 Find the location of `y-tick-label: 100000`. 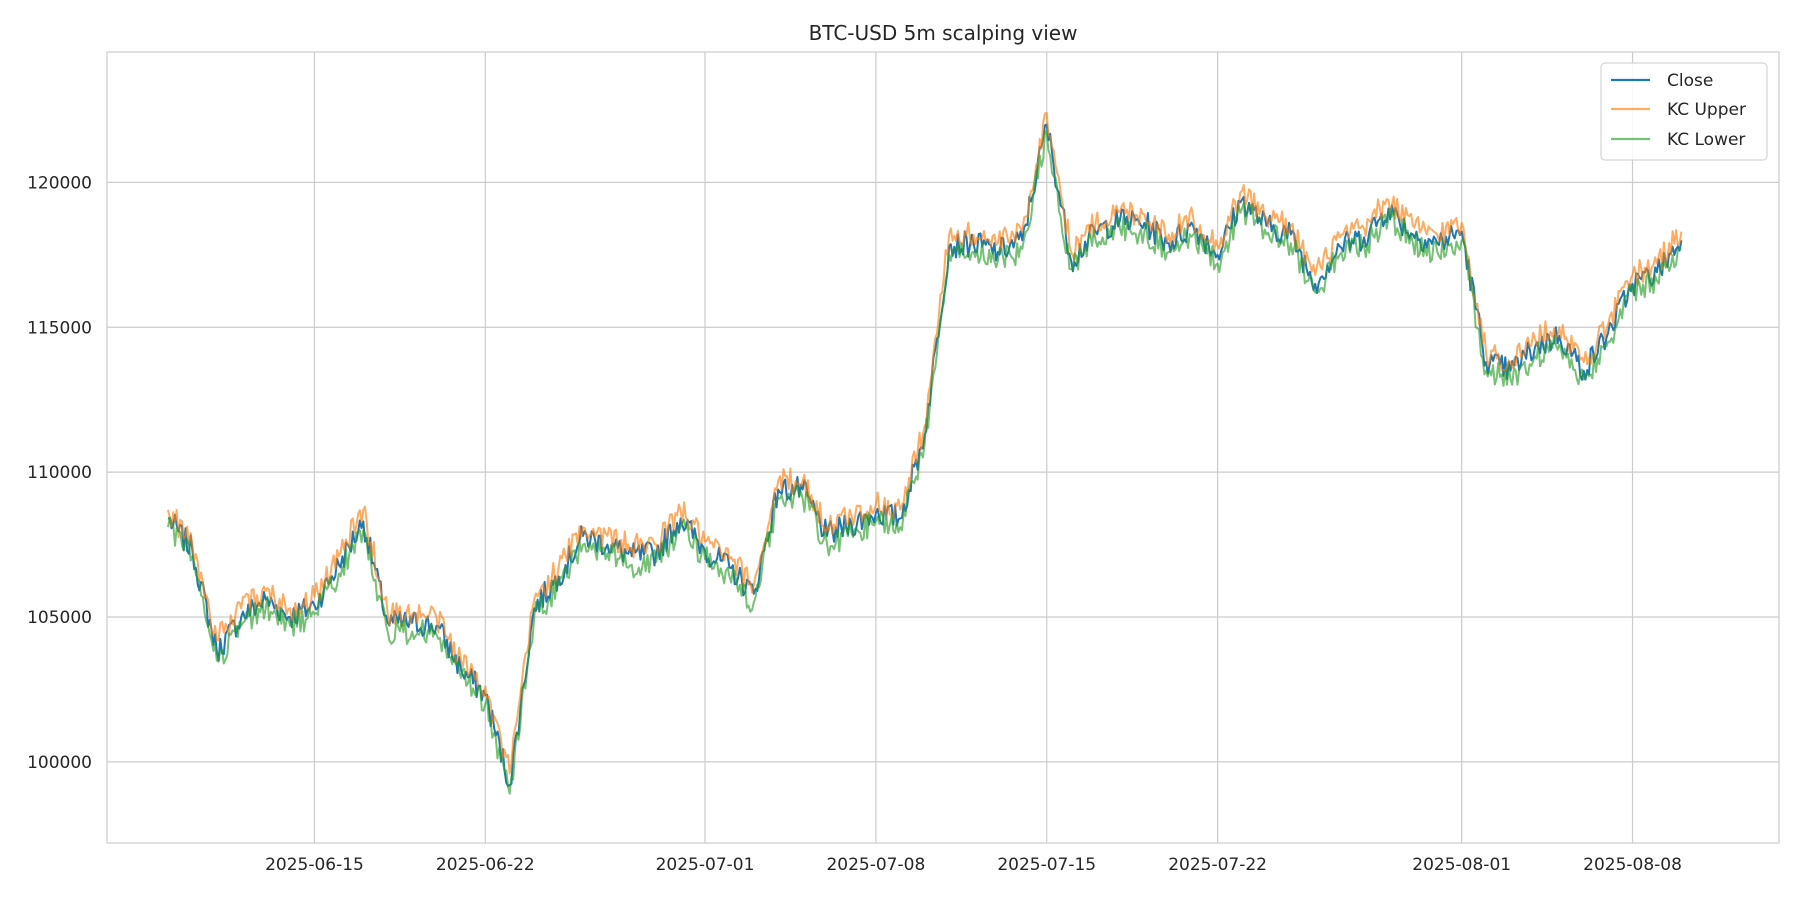

y-tick-label: 100000 is located at coordinates (59, 763).